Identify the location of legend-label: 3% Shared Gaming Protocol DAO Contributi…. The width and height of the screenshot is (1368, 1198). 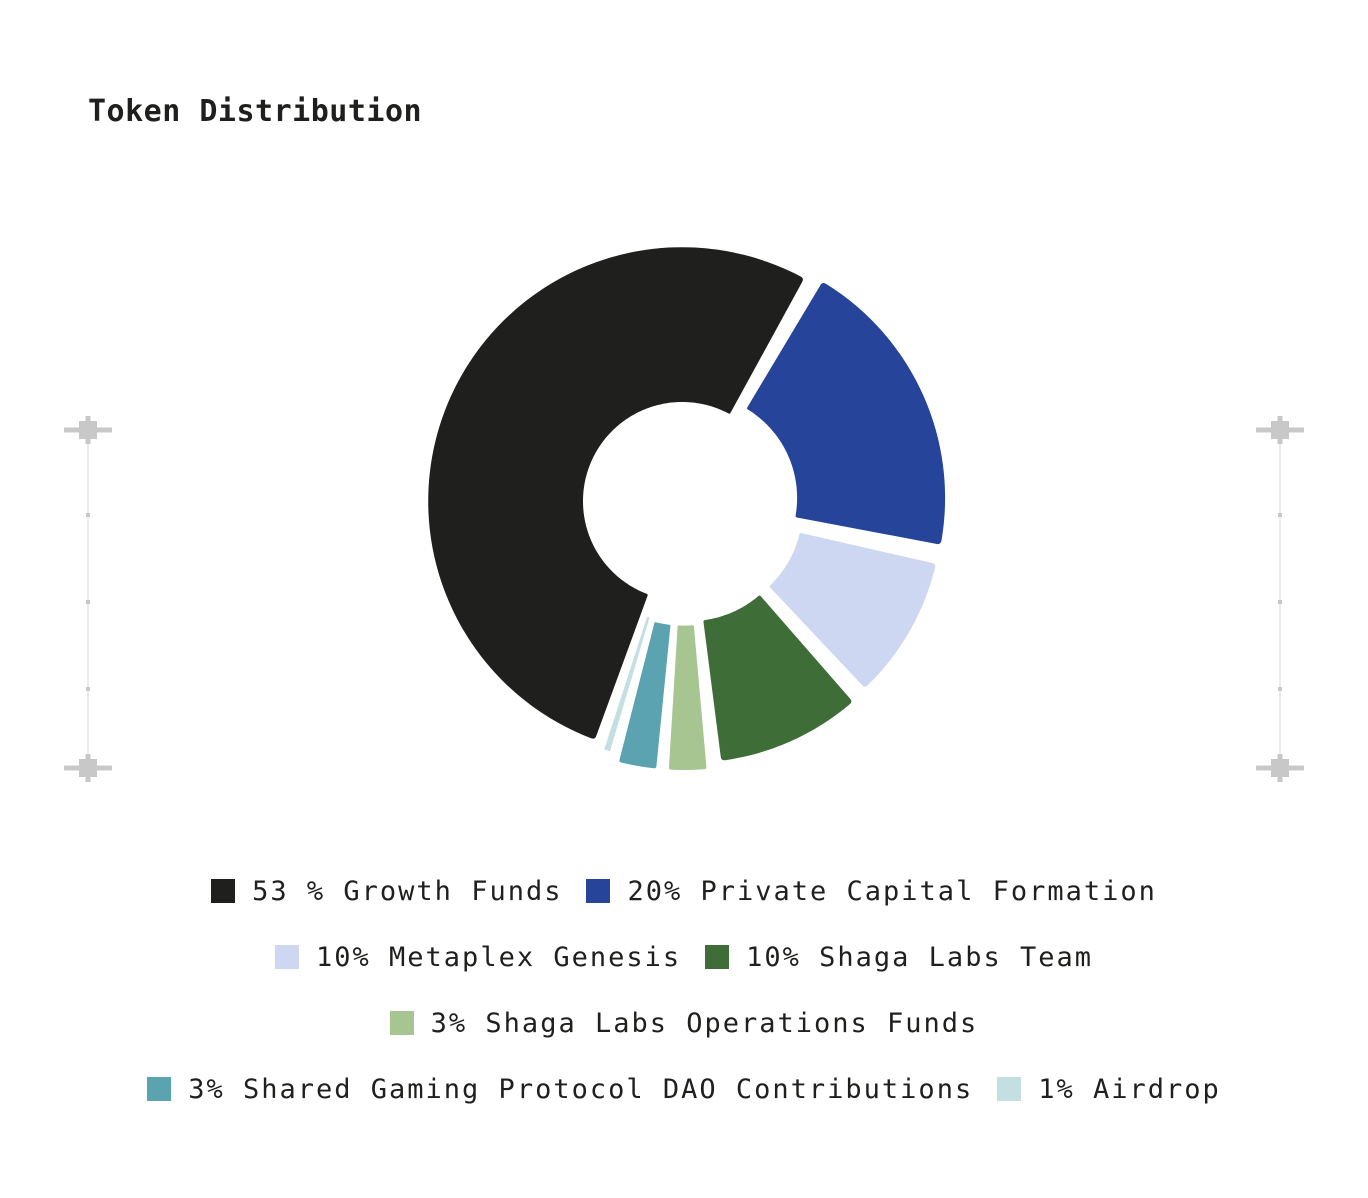
(581, 1089).